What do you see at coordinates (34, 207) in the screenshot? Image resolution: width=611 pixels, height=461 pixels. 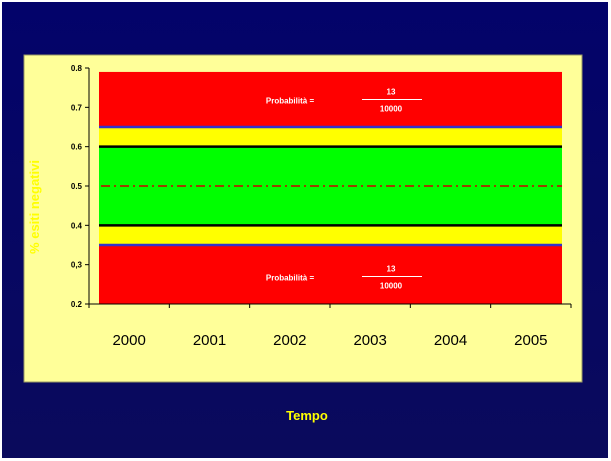 I see `y-axis-title: % esiti negativi` at bounding box center [34, 207].